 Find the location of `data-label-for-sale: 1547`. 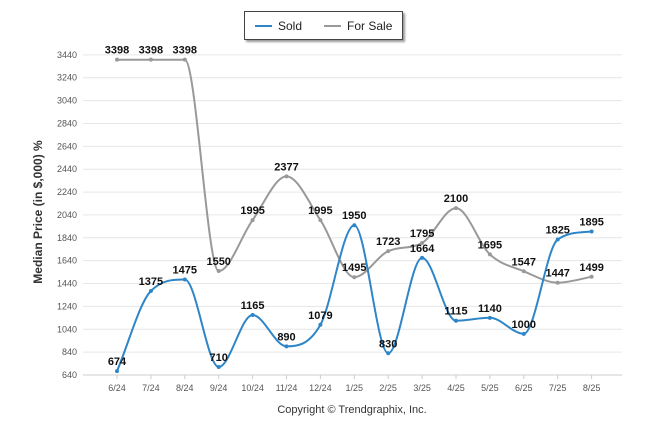

data-label-for-sale: 1547 is located at coordinates (524, 262).